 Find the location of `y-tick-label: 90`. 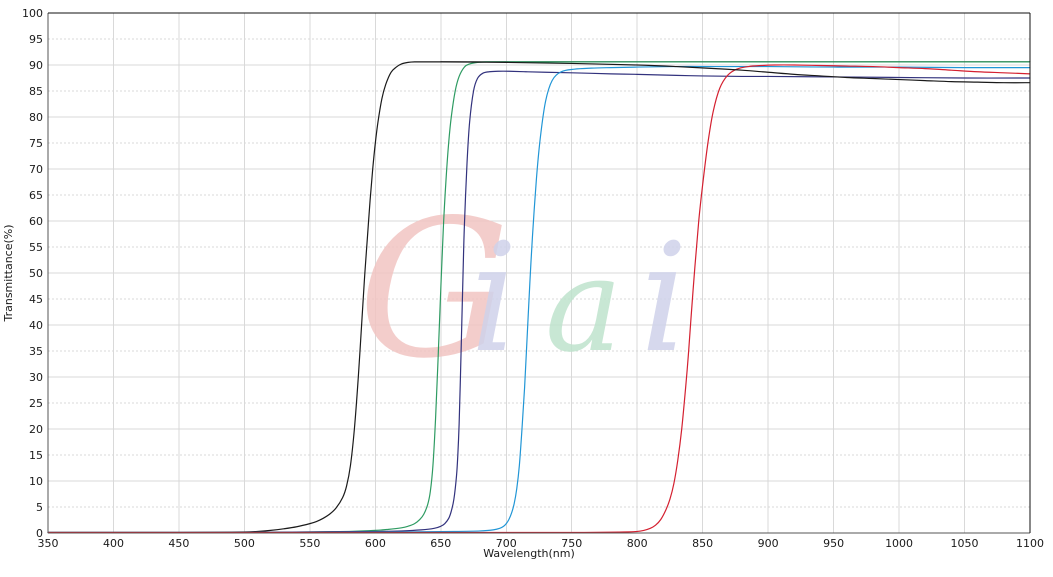

y-tick-label: 90 is located at coordinates (36, 65).